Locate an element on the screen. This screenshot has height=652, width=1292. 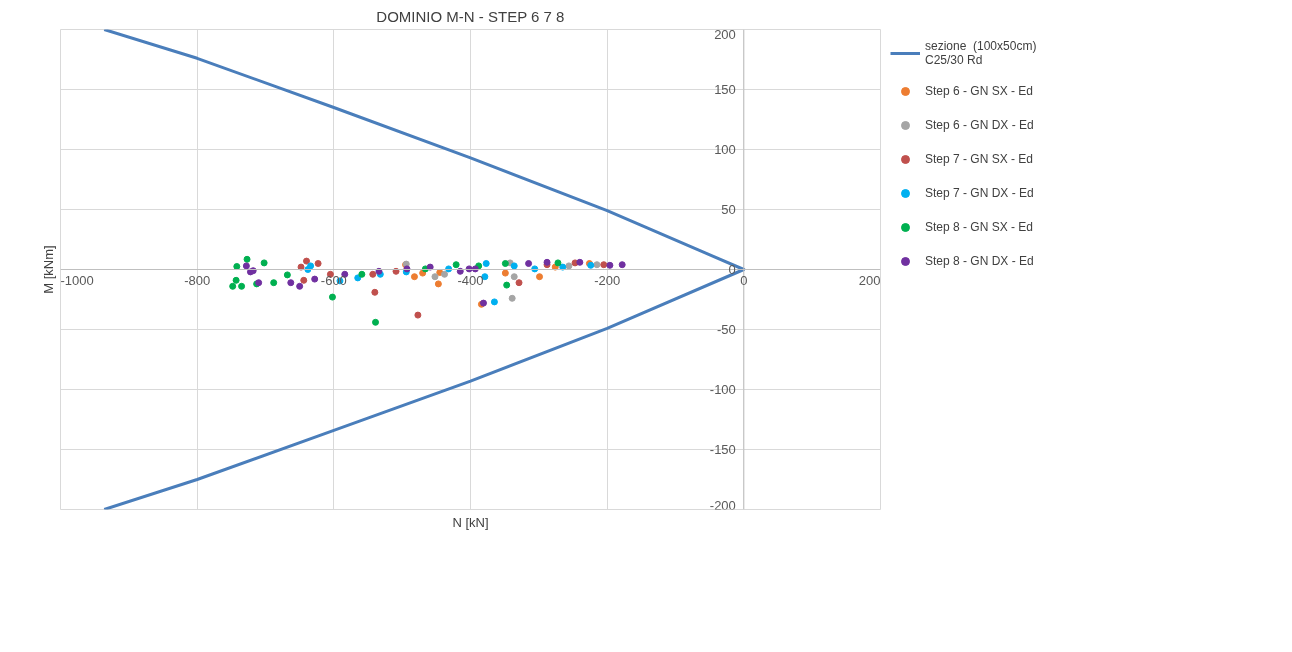
x-tick-label: -1000 is located at coordinates (77, 280).